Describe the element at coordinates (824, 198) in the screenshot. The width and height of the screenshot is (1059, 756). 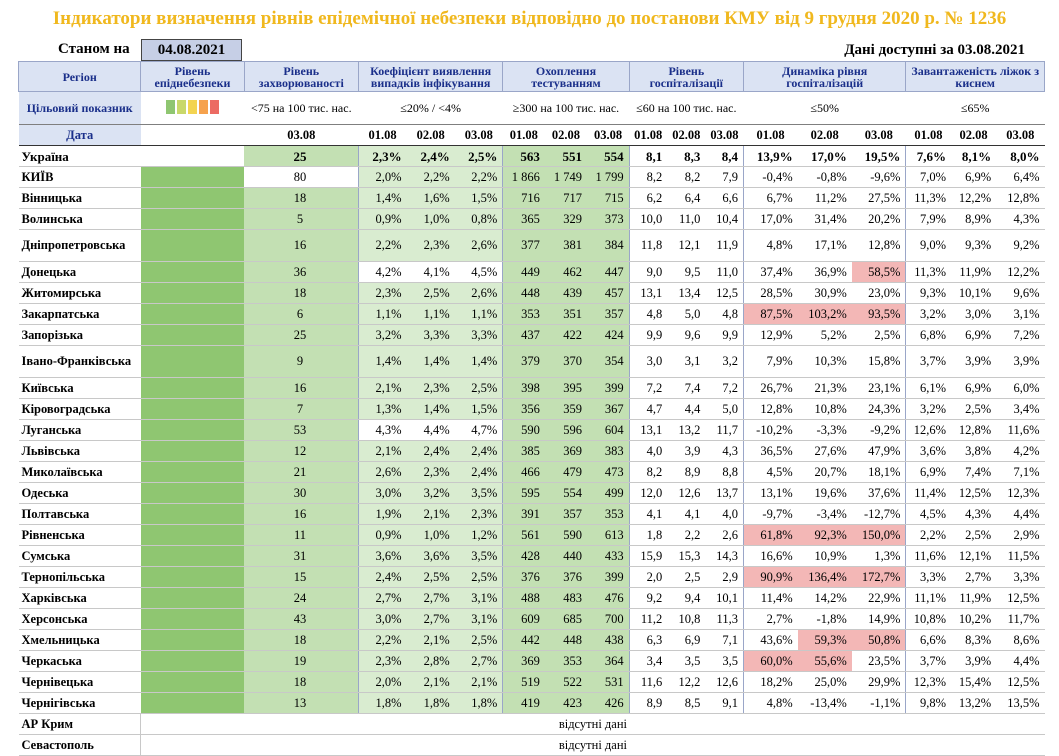
I see `hosp-dynamics-value: 11,2%` at that location.